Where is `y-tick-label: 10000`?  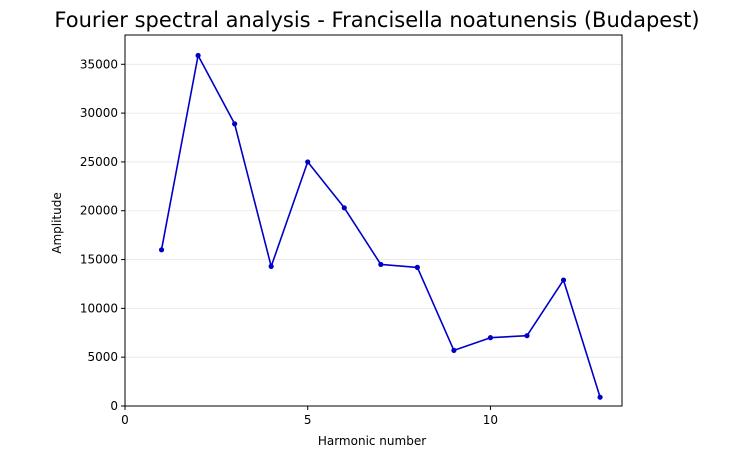
y-tick-label: 10000 is located at coordinates (99, 308).